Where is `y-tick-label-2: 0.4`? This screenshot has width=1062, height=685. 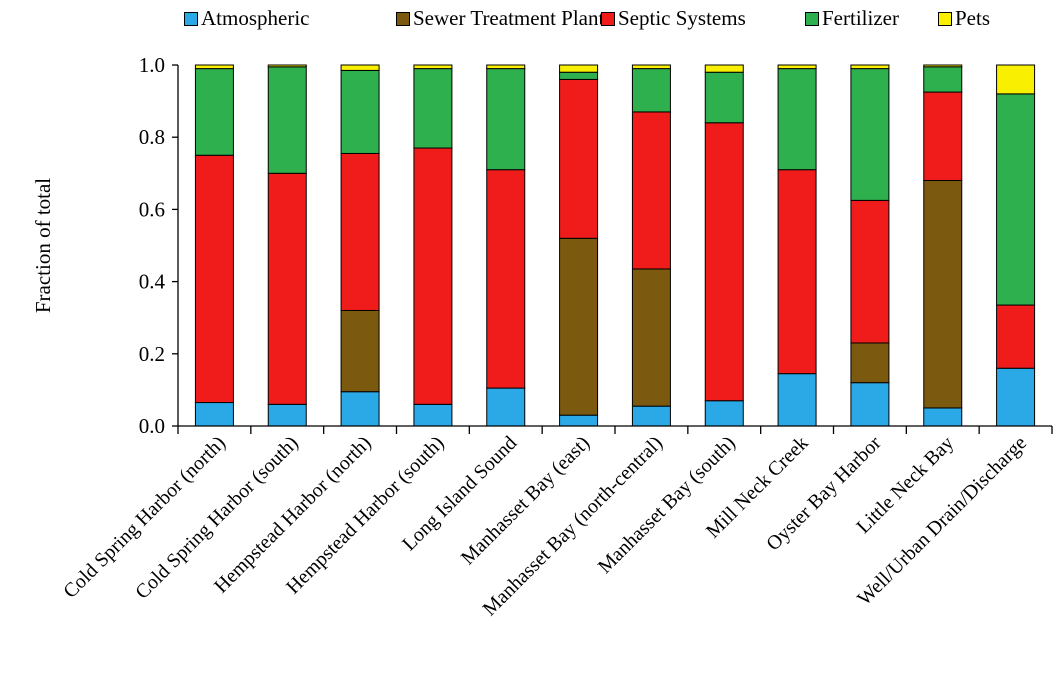
y-tick-label-2: 0.4 is located at coordinates (152, 282).